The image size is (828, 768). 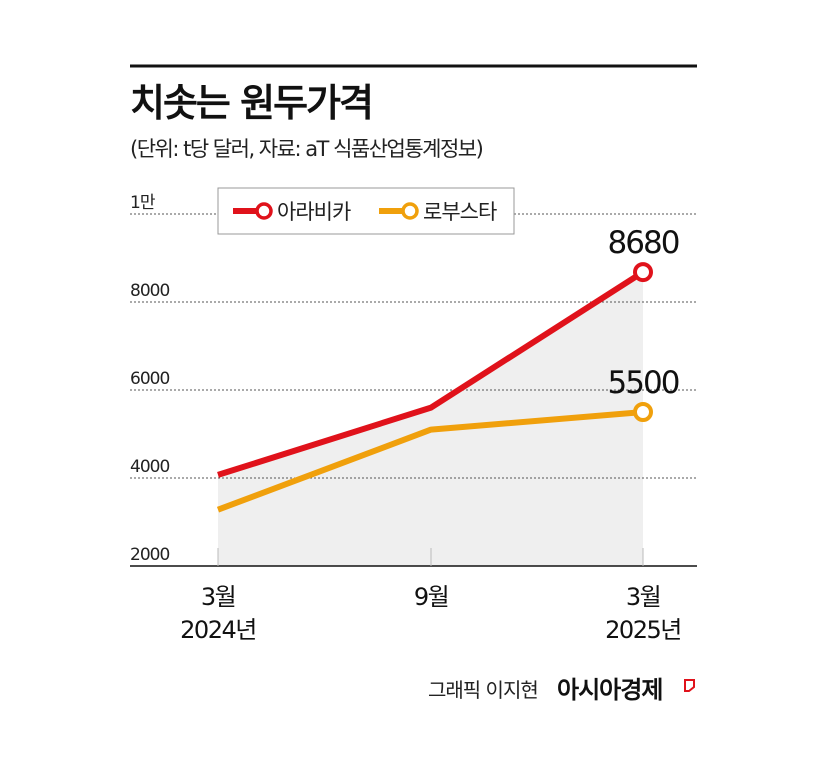 I want to click on y-tick-label: 1만, so click(x=143, y=203).